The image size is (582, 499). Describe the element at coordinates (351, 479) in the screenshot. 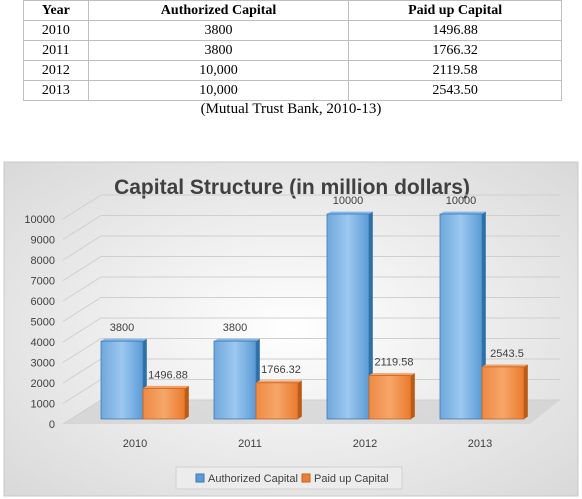

I see `legend-label: Paid up Capital` at that location.